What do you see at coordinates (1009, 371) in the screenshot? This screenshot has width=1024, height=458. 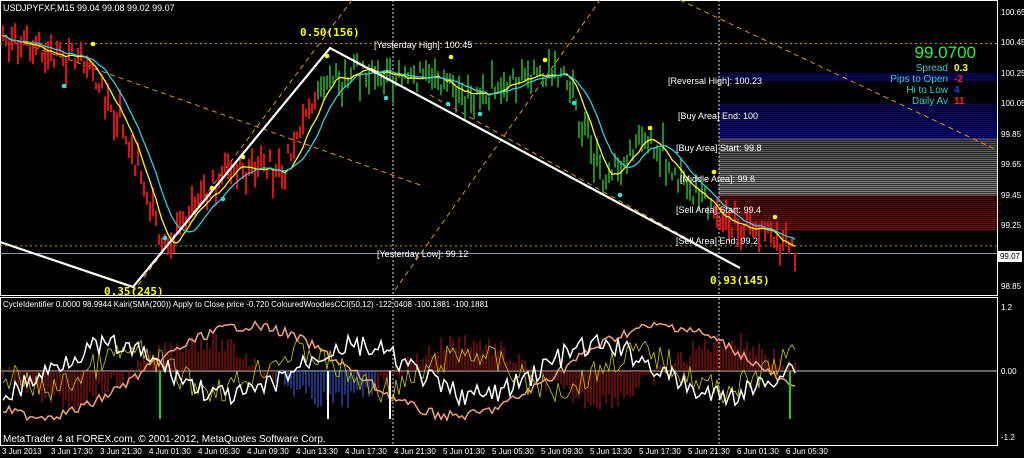 I see `indicator-axis-label: 0.00` at bounding box center [1009, 371].